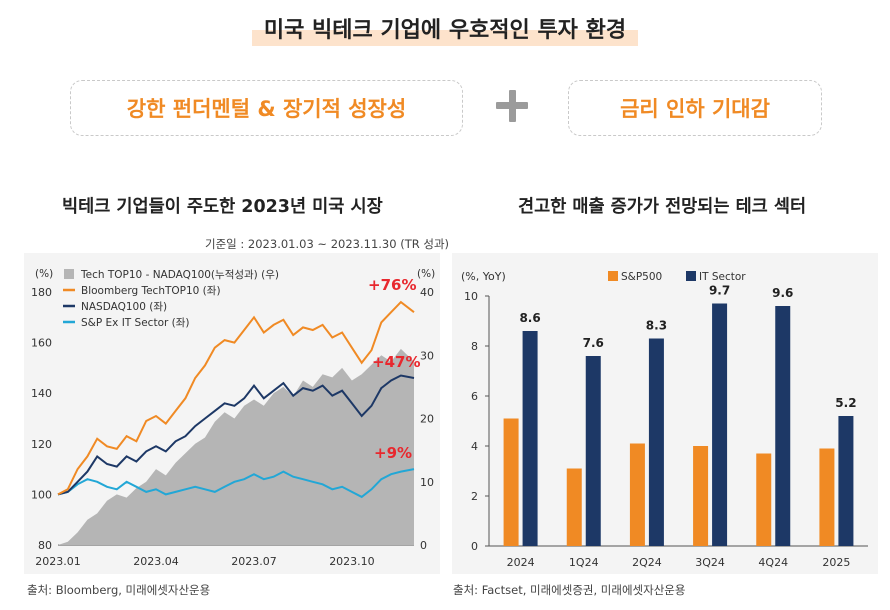 The height and width of the screenshot is (610, 890). I want to click on bar-value-label: 9.6, so click(782, 293).